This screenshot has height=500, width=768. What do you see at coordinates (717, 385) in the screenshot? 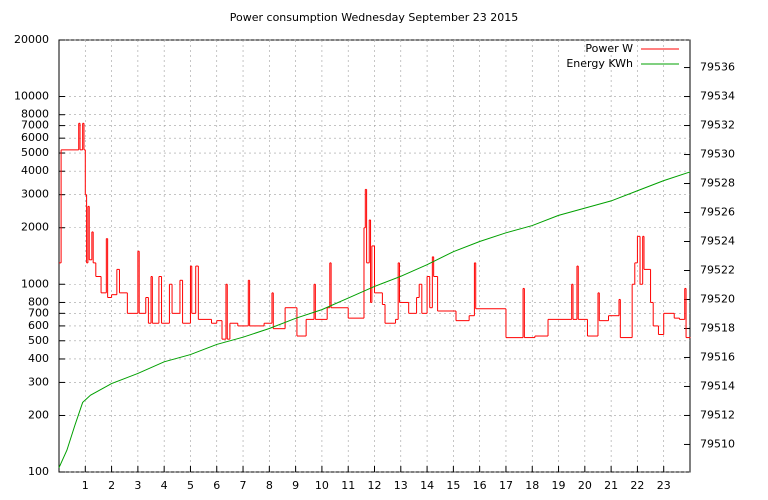
I see `y2-tick-label: 79514` at bounding box center [717, 385].